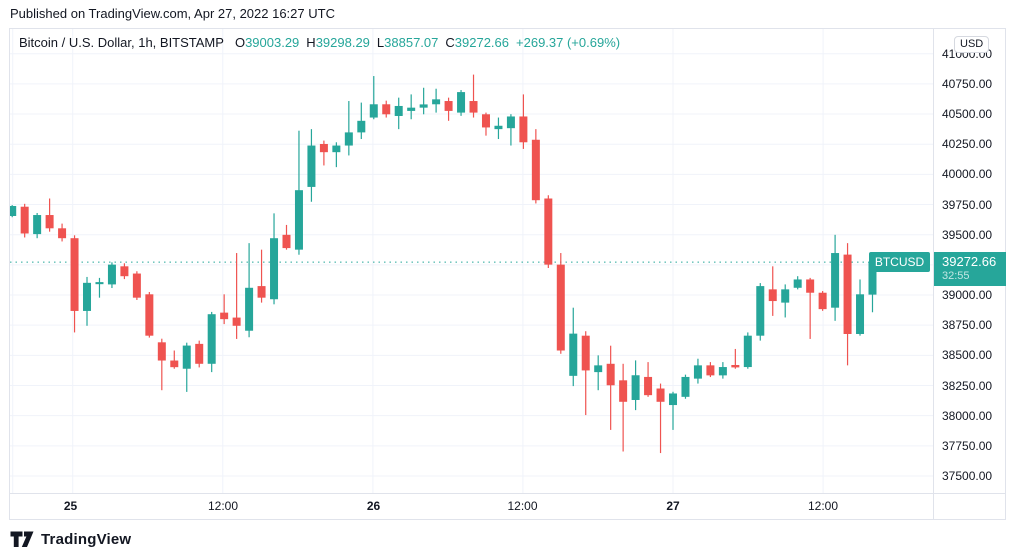  I want to click on price-axis-label: 38250.00, so click(967, 385).